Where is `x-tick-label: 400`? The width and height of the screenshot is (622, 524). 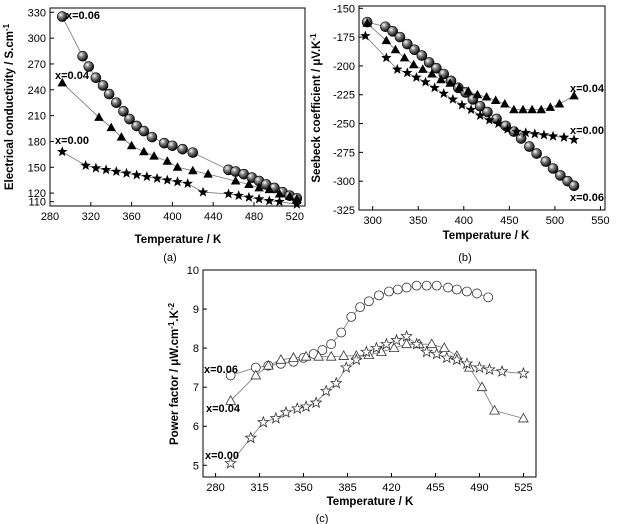 x-tick-label: 400 is located at coordinates (464, 221).